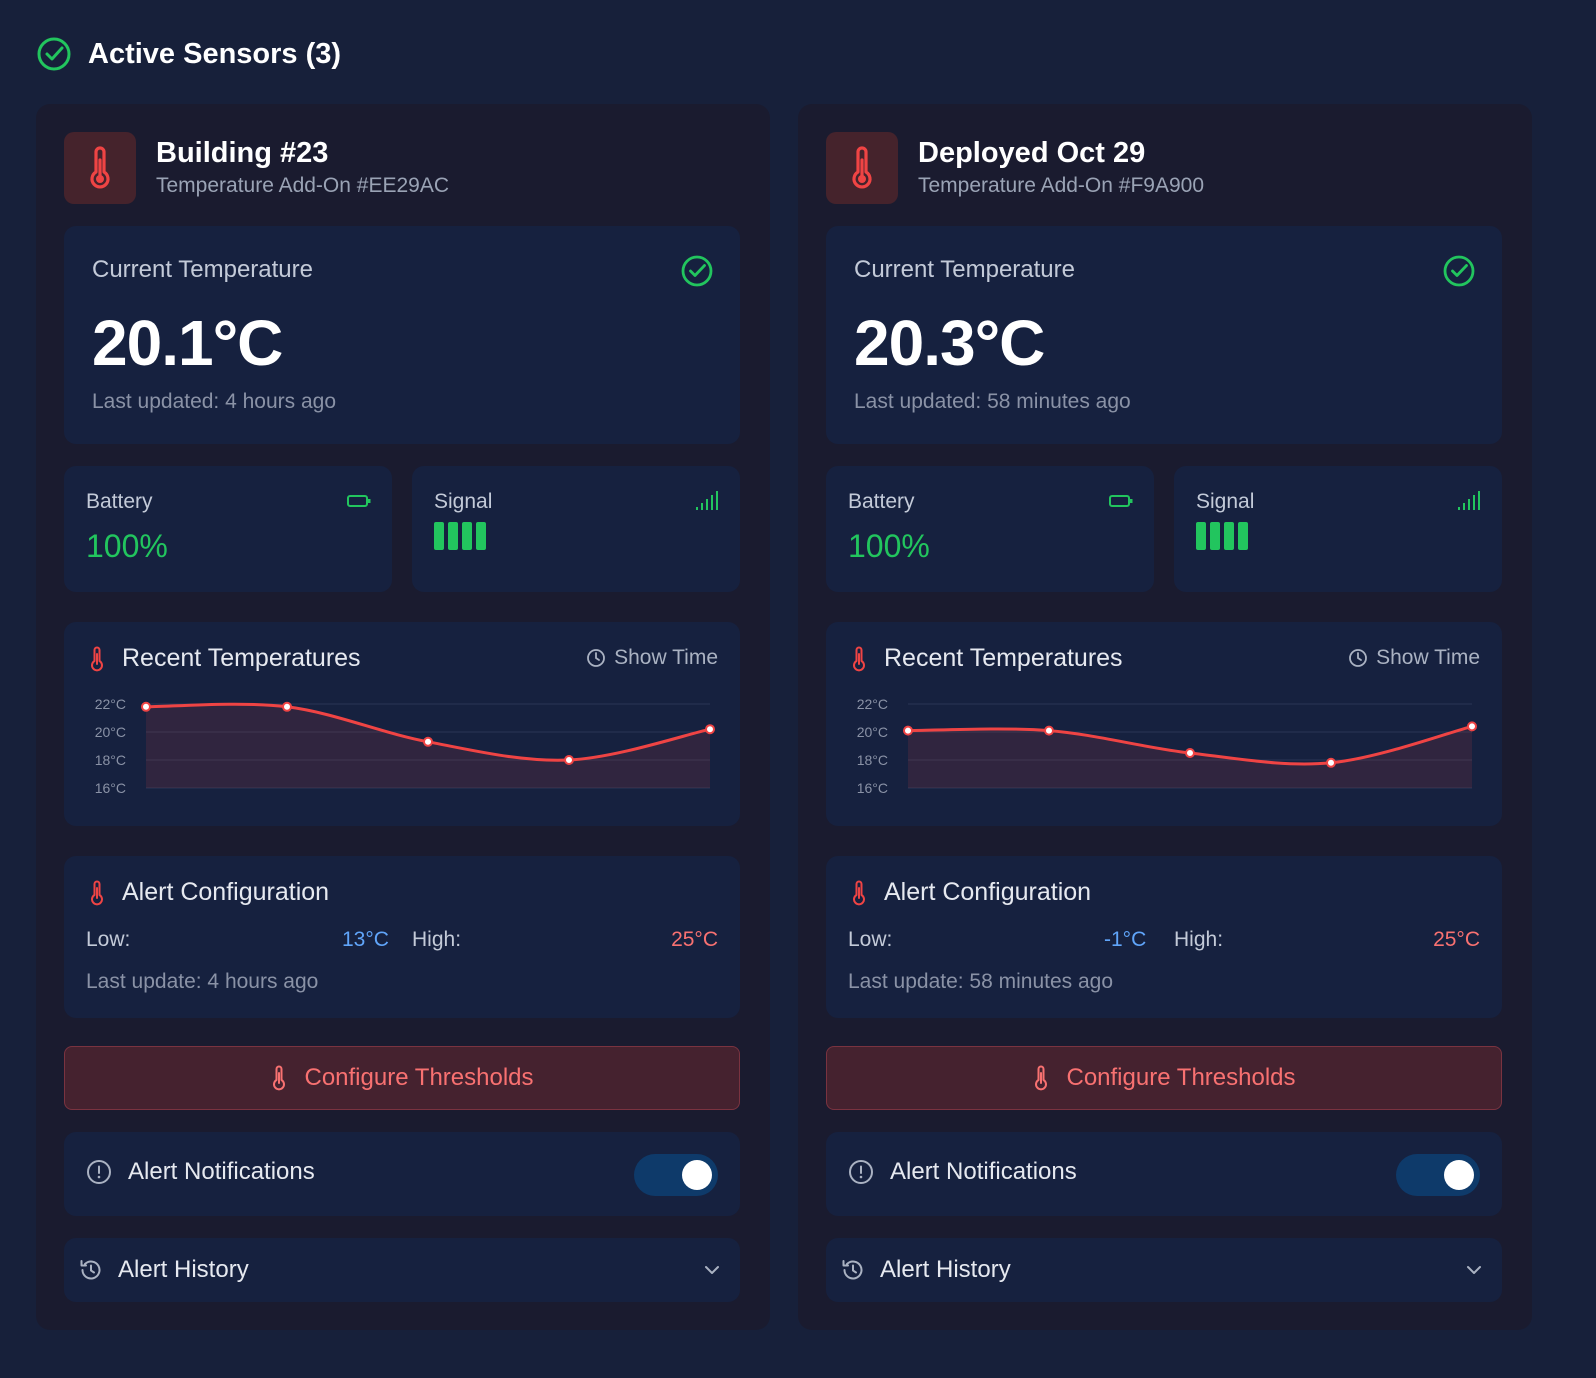 This screenshot has width=1596, height=1378. What do you see at coordinates (214, 401) in the screenshot?
I see `last-updated: Last updated: 4 hours ago` at bounding box center [214, 401].